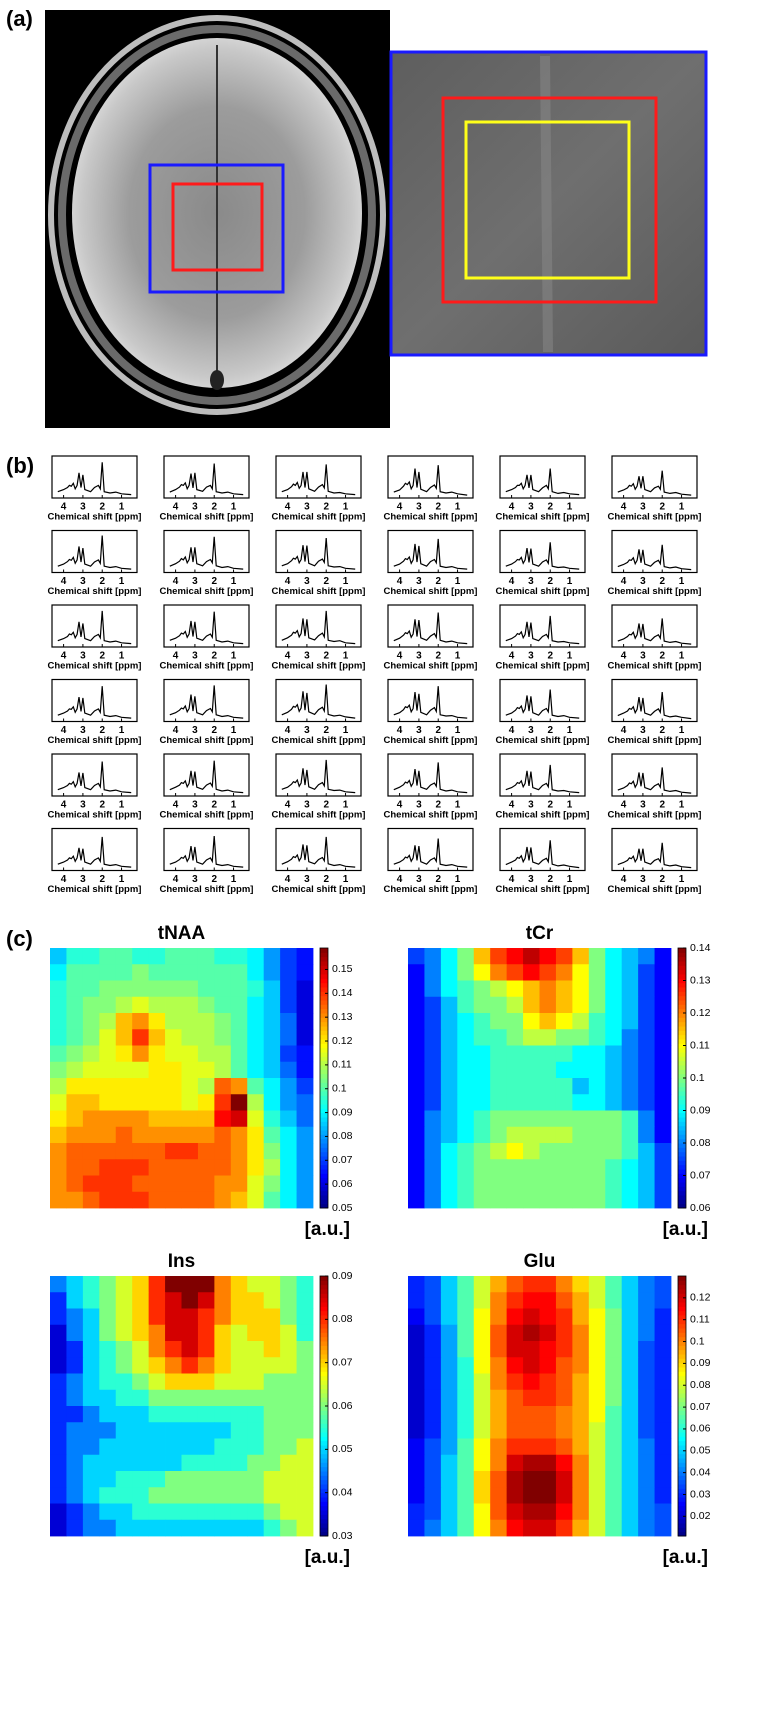  Describe the element at coordinates (342, 969) in the screenshot. I see `colorbar-tick-label: 0.15` at that location.